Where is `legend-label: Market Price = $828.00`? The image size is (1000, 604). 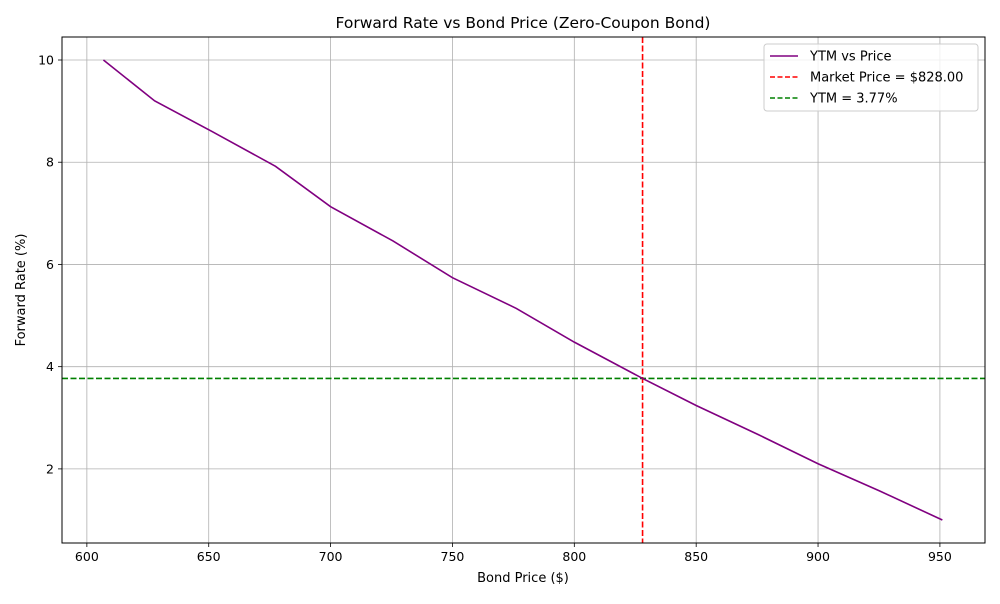
legend-label: Market Price = $828.00 is located at coordinates (886, 78).